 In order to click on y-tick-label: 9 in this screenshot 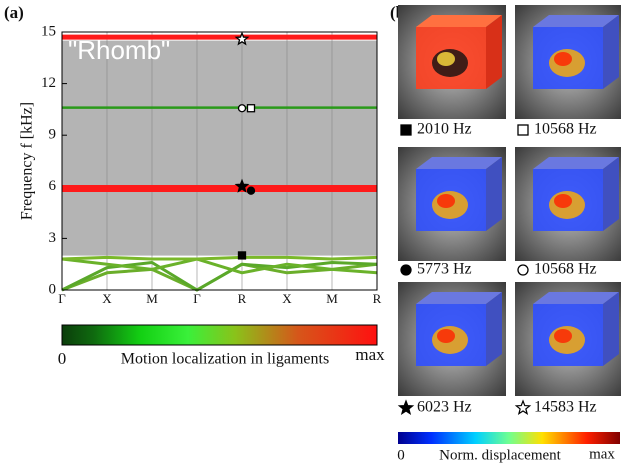, I will do `click(53, 135)`.